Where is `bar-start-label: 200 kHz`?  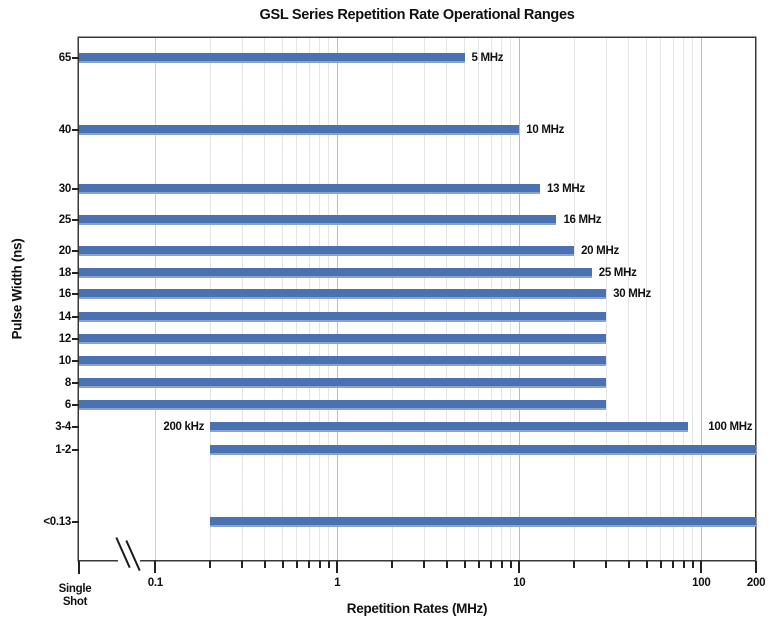
bar-start-label: 200 kHz is located at coordinates (184, 427).